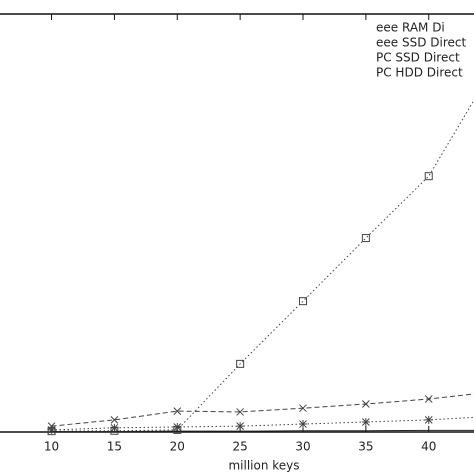 The height and width of the screenshot is (474, 474). I want to click on x-axis-label: million keys, so click(263, 466).